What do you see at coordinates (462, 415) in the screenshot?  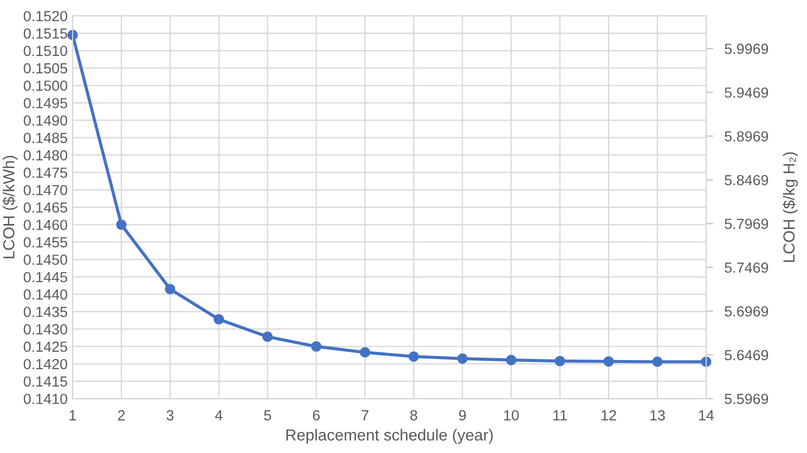 I see `x-tick-label: 9` at bounding box center [462, 415].